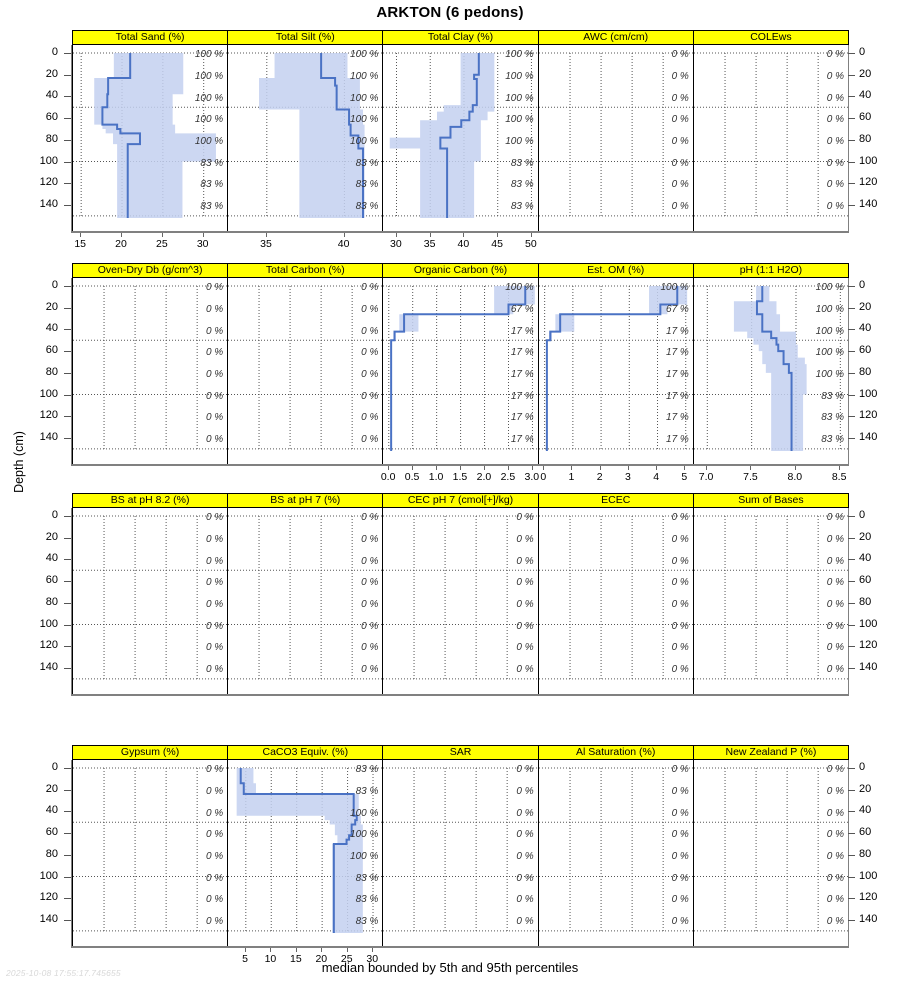 This screenshot has width=900, height=1000. I want to click on depth-axis-spine, so click(71, 854).